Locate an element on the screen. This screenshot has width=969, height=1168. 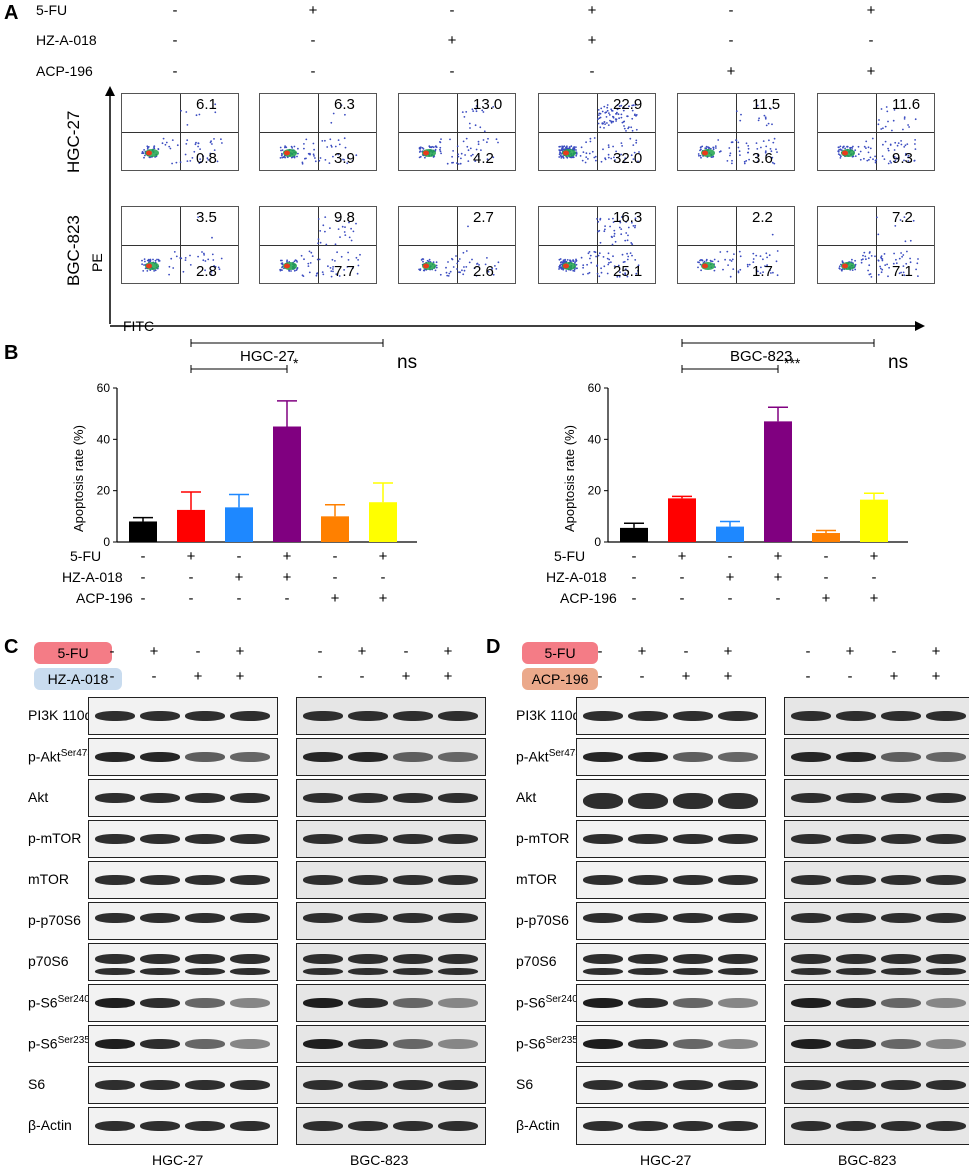
y-tick-label: 40 is located at coordinates (104, 439).